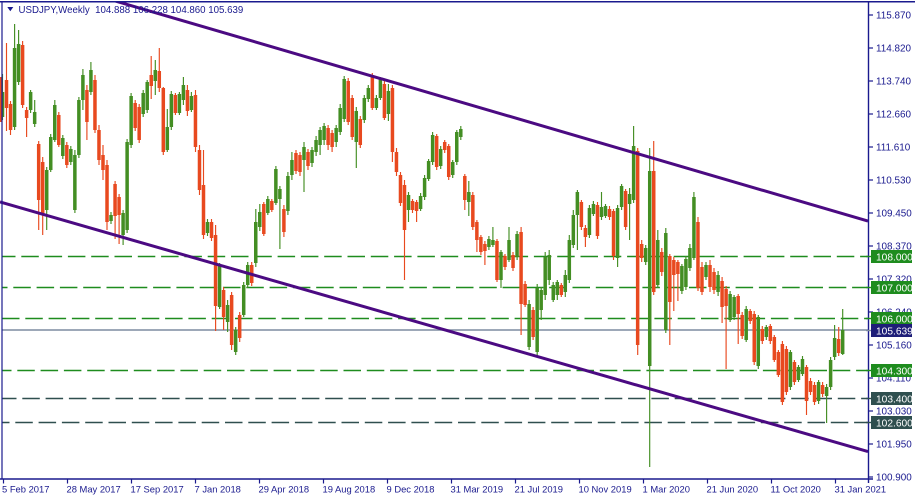 The image size is (915, 500). I want to click on svg-text: 28 May 2017, so click(94, 489).